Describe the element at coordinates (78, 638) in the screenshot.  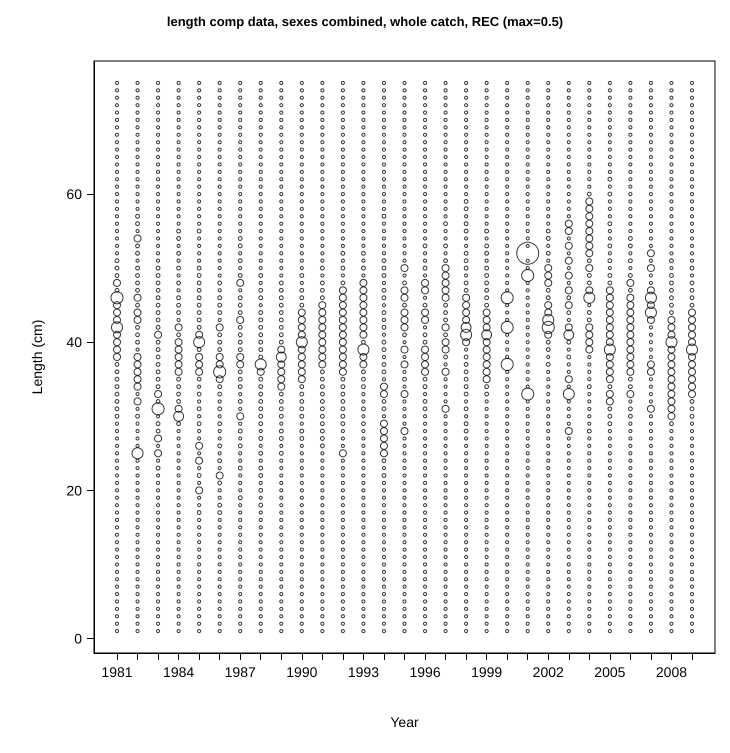
I see `y-tick-label: 0` at that location.